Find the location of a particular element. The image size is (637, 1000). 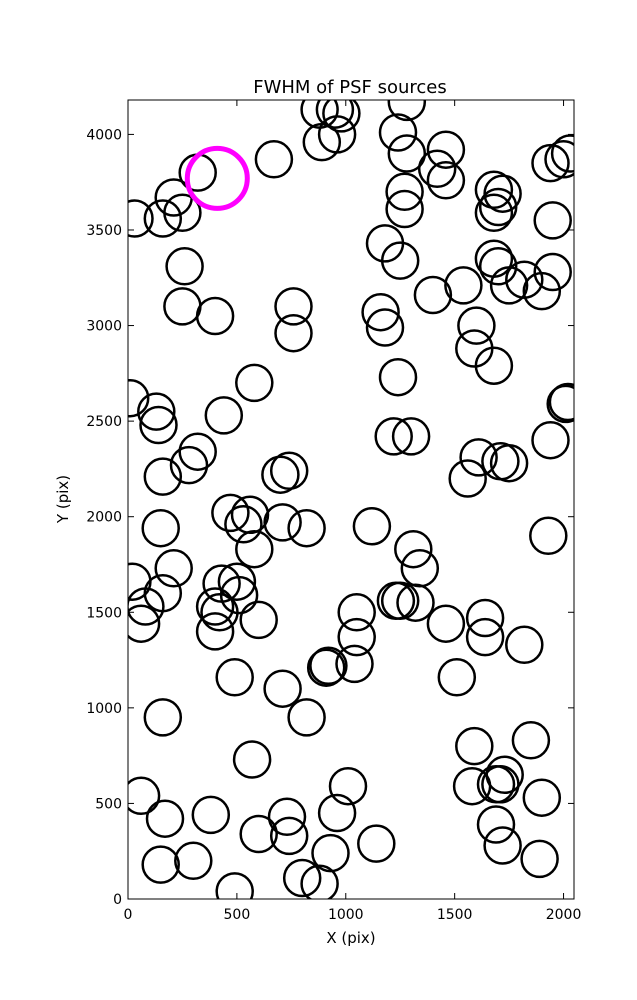

y-tick-label: 1000 is located at coordinates (104, 709).